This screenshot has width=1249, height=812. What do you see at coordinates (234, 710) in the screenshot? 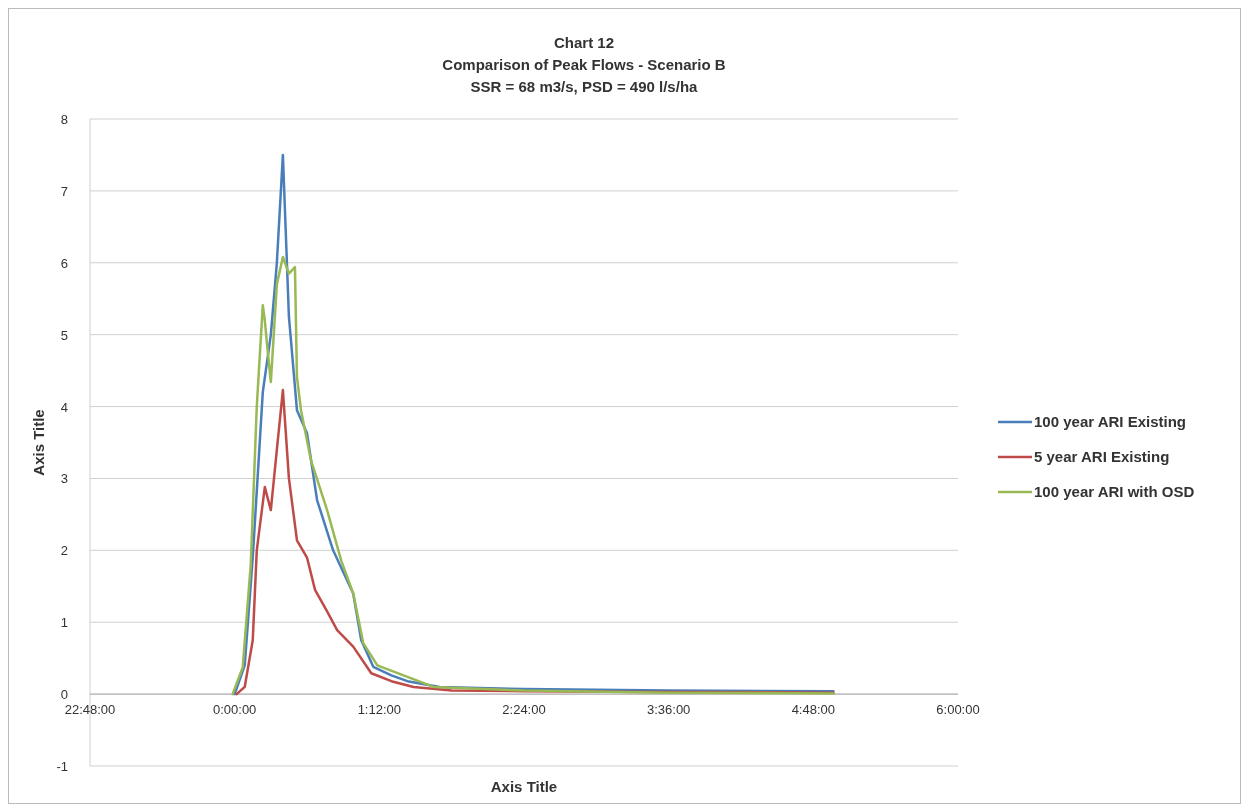
I see `x-tick-label: 0:00:00` at bounding box center [234, 710].